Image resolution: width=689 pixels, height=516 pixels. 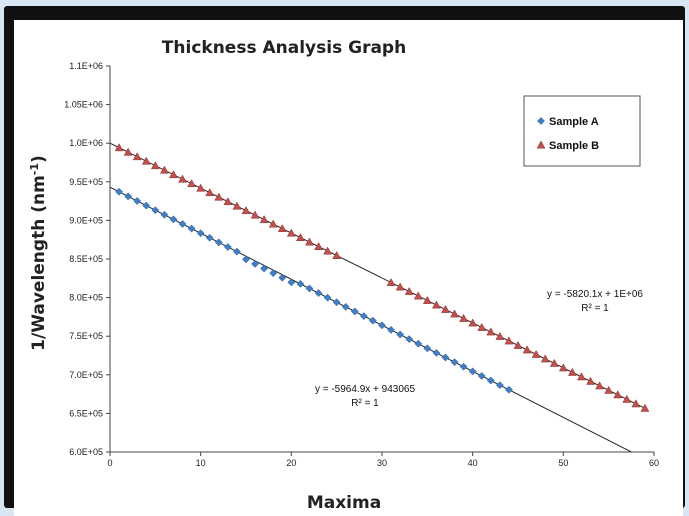 What do you see at coordinates (201, 463) in the screenshot?
I see `x-tick-label: 10` at bounding box center [201, 463].